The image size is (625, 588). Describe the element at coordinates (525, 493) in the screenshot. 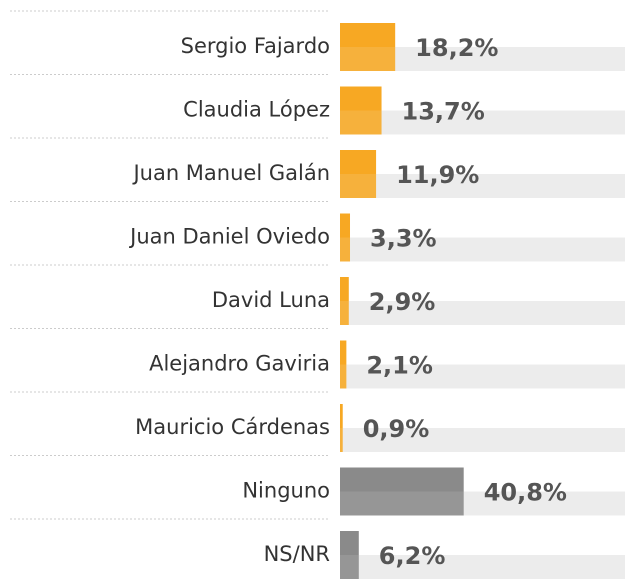

I see `value-label: 40,8%` at that location.